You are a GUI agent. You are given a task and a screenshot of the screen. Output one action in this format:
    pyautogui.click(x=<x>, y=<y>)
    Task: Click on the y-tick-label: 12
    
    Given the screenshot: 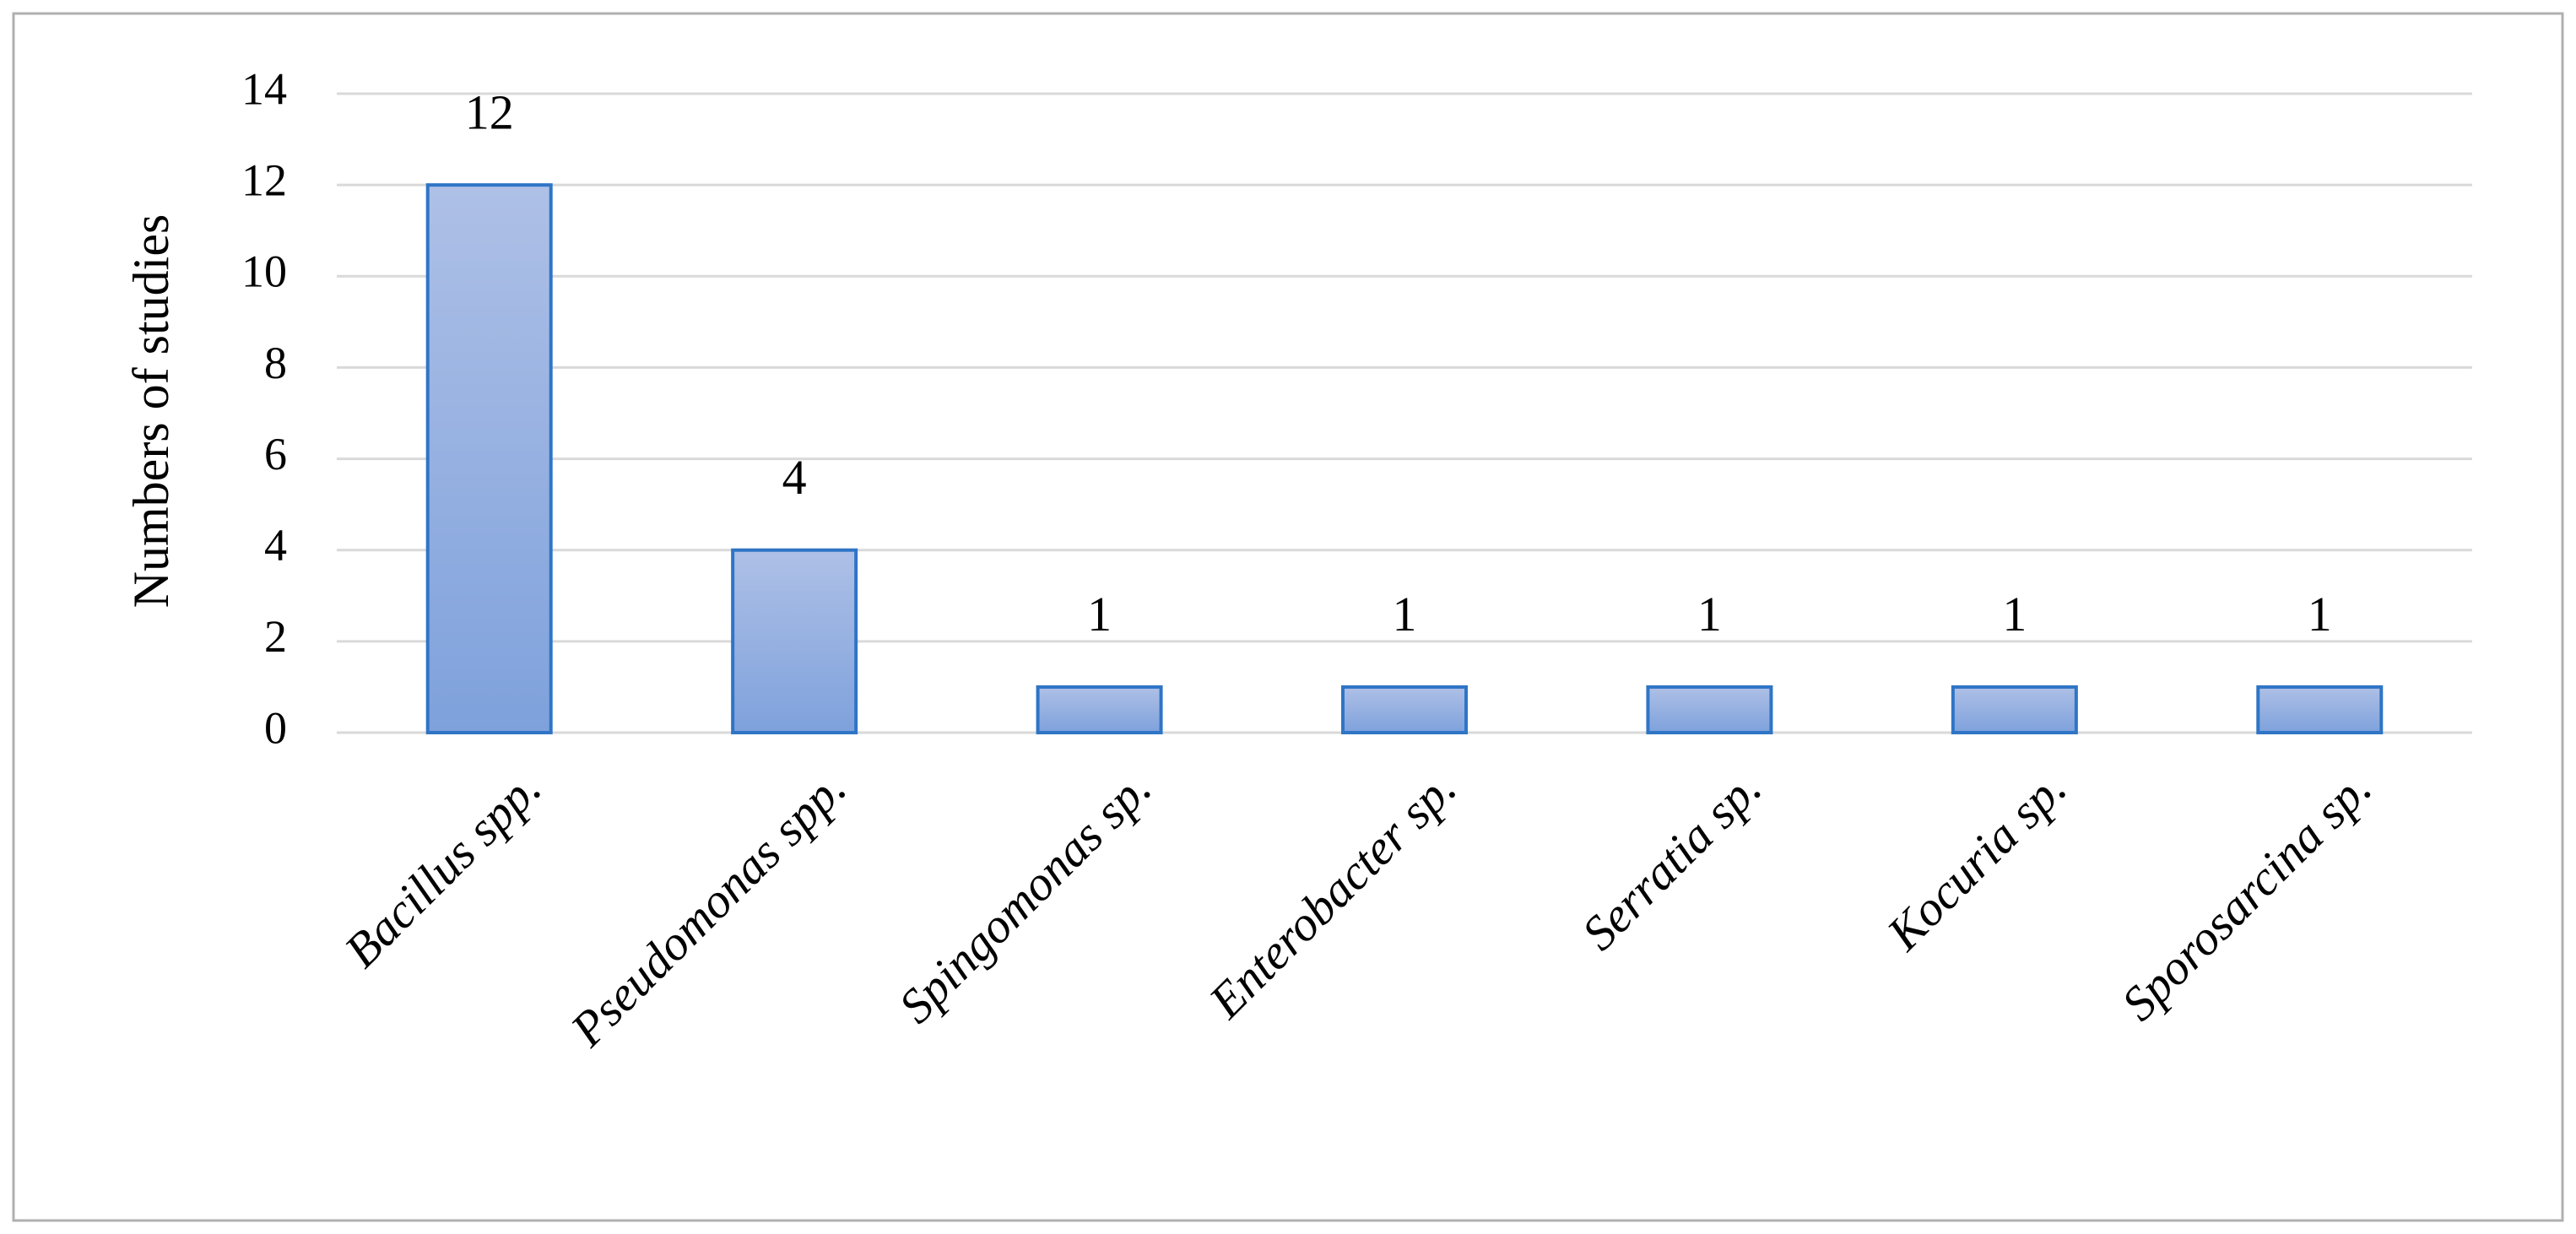 What is the action you would take?
    pyautogui.click(x=264, y=181)
    